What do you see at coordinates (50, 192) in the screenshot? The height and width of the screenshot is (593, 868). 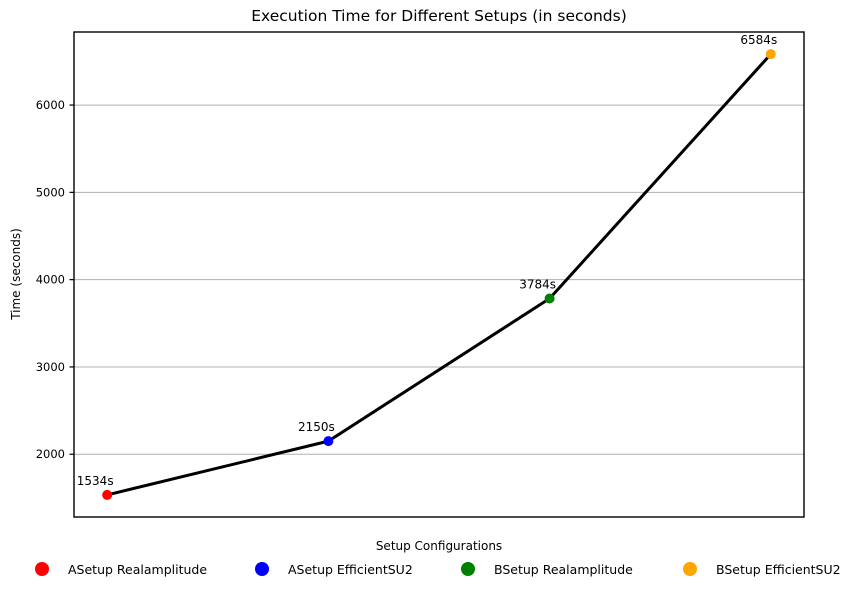 I see `y-tick-label: 5000` at bounding box center [50, 192].